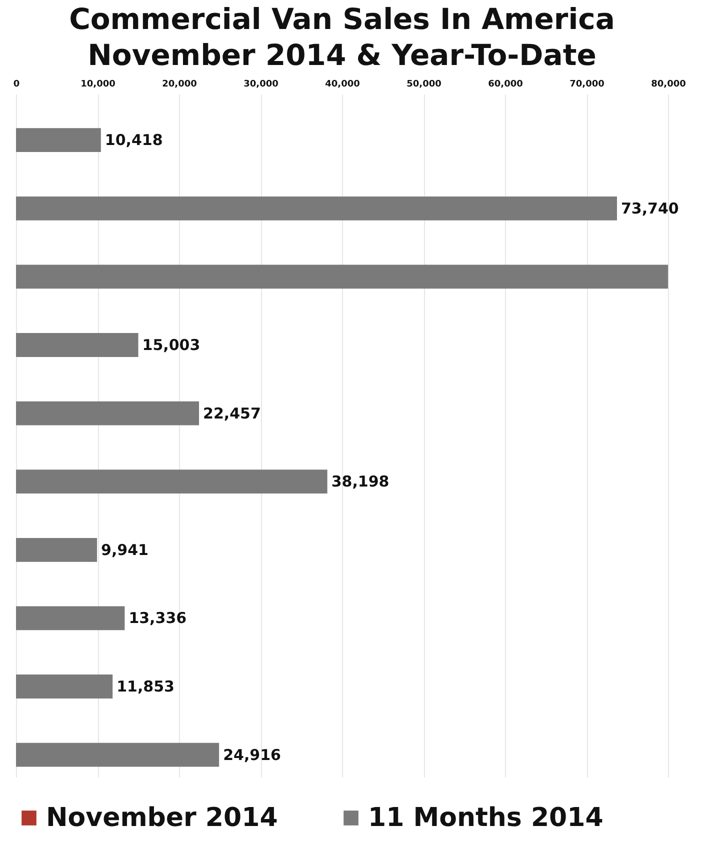  What do you see at coordinates (162, 818) in the screenshot?
I see `legend-label: November 2014` at bounding box center [162, 818].